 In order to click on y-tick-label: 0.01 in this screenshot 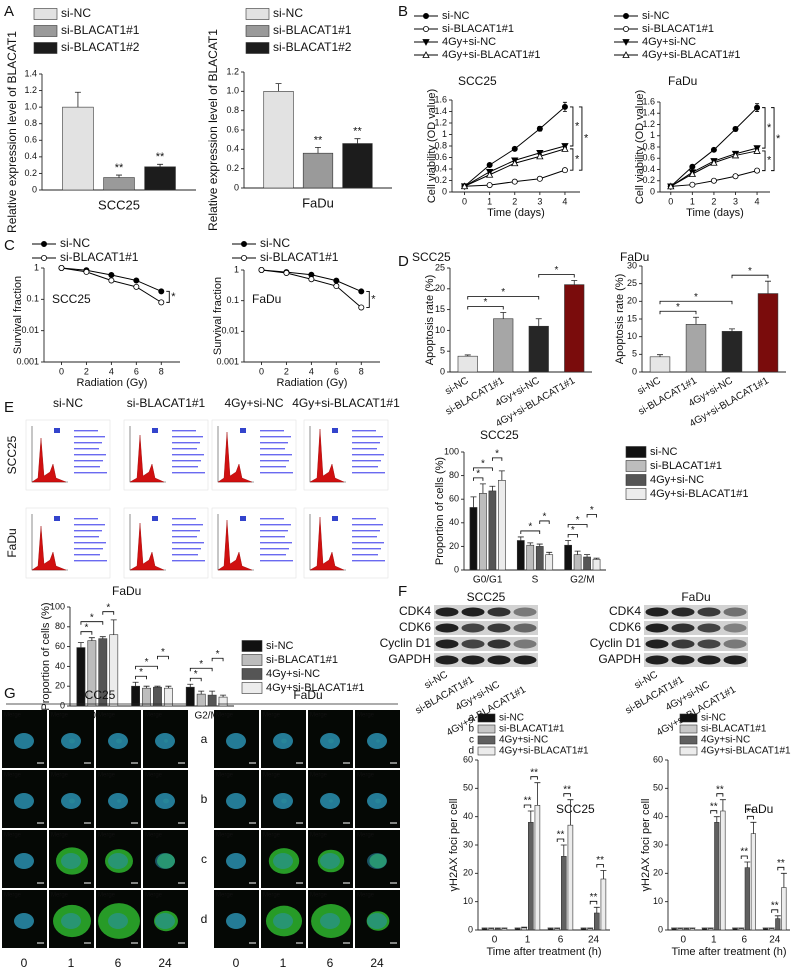, I will do `click(230, 331)`.